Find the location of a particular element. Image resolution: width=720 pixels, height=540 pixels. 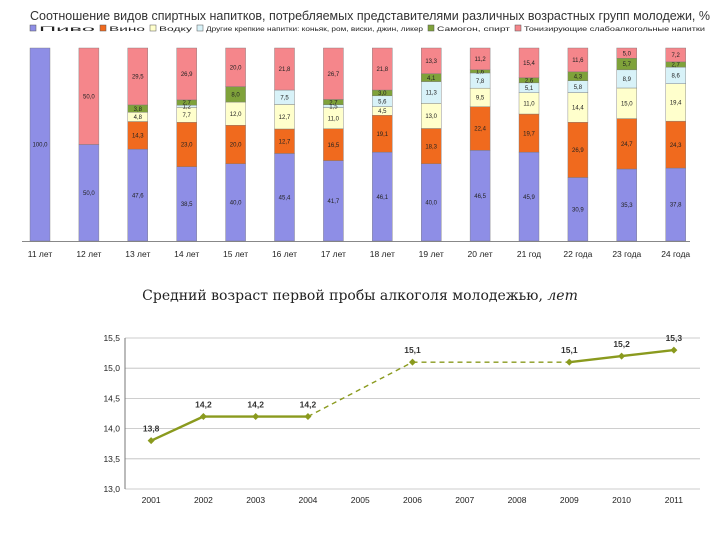

data-label: 50,0 is located at coordinates (89, 97).